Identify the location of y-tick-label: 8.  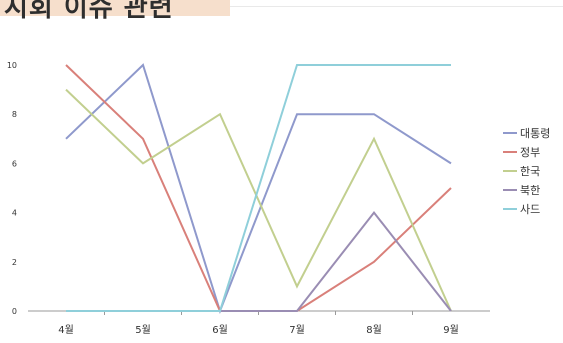
(14, 114).